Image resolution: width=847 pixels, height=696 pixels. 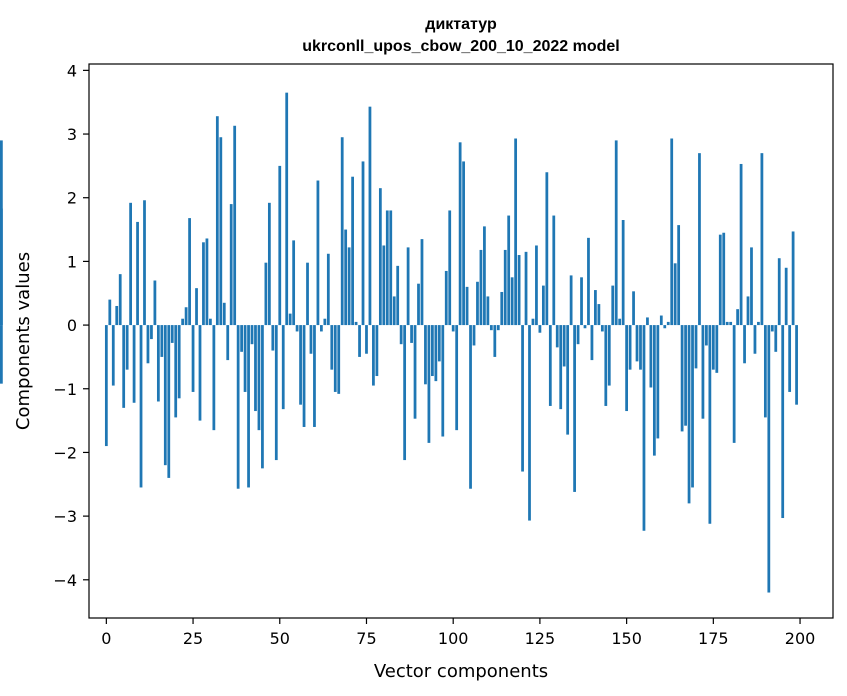 What do you see at coordinates (540, 638) in the screenshot?
I see `x-tick-label: 125` at bounding box center [540, 638].